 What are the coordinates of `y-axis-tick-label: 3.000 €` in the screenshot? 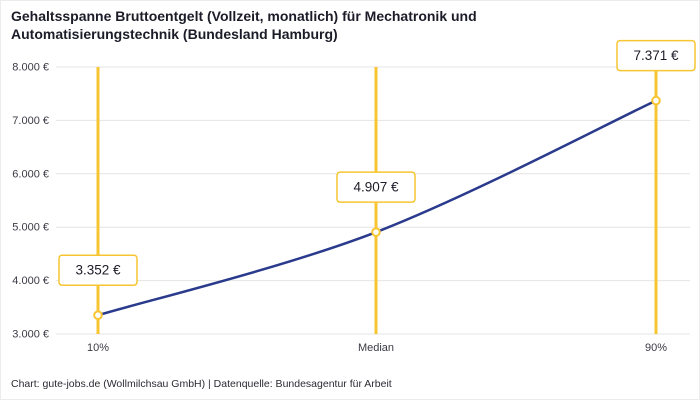 It's located at (30, 335).